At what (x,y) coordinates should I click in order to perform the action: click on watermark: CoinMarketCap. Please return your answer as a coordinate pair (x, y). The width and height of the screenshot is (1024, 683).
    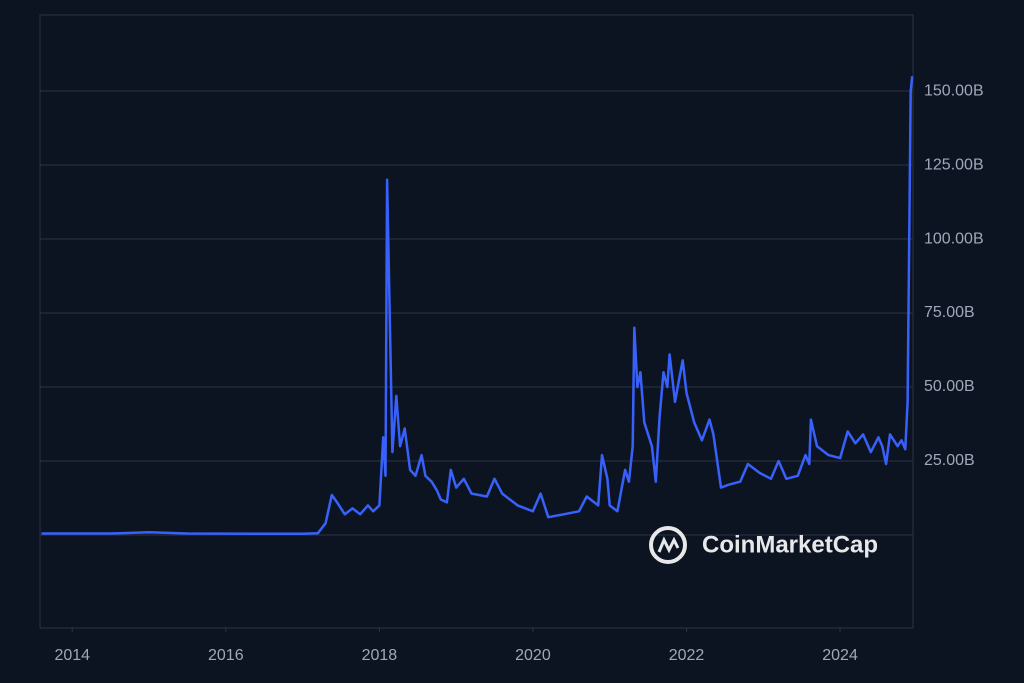
    Looking at the image, I should click on (763, 545).